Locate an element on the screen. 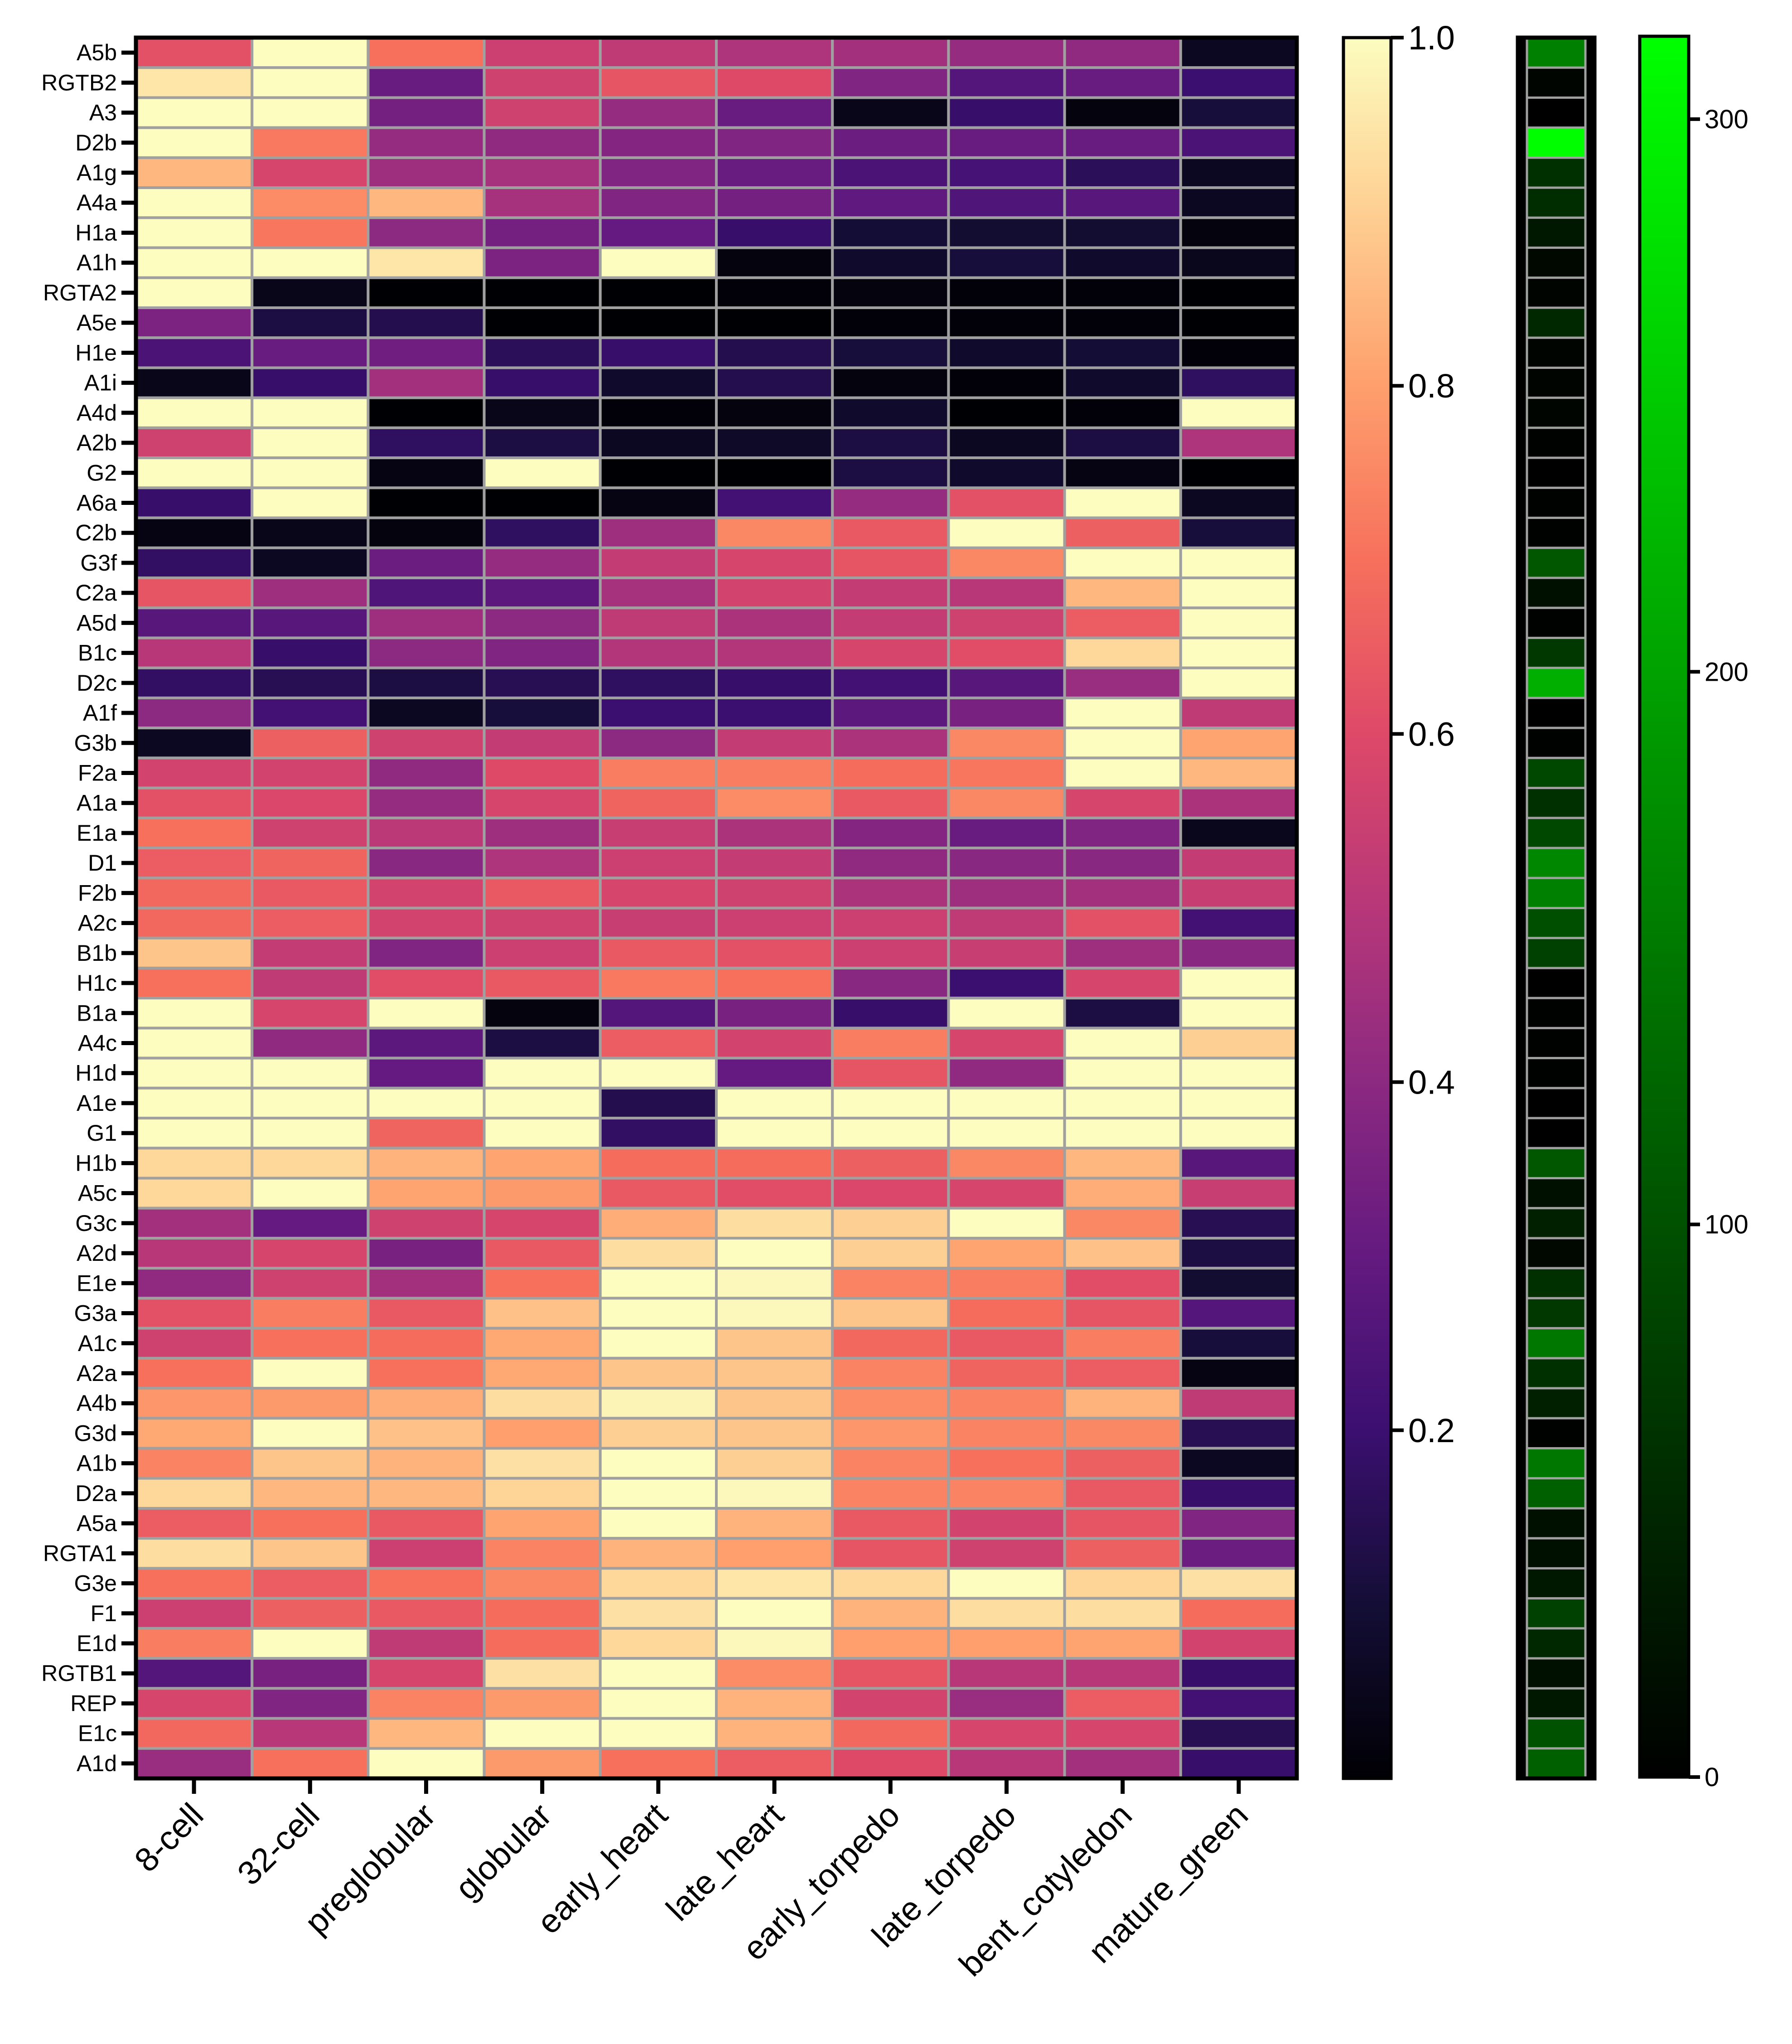 The width and height of the screenshot is (1792, 2044). magma-colorbar-ticks: 0.2 0.4 0.6 0.8 1.0 is located at coordinates (1423, 734).